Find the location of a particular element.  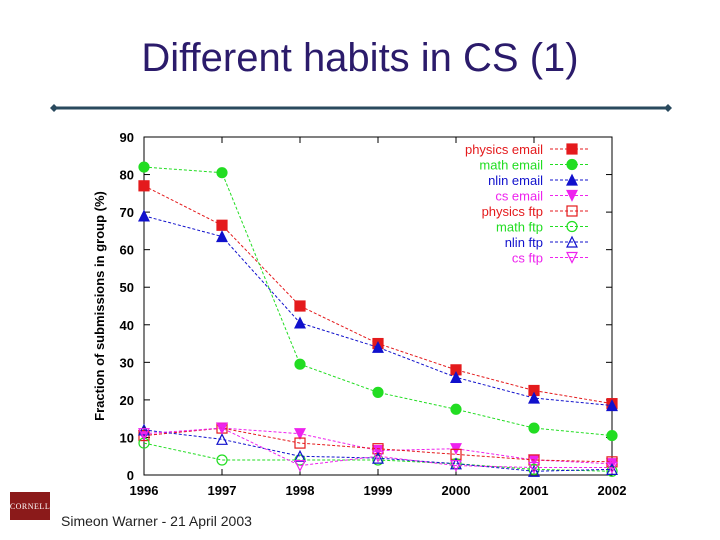

y-tick-label: 0 is located at coordinates (130, 475).